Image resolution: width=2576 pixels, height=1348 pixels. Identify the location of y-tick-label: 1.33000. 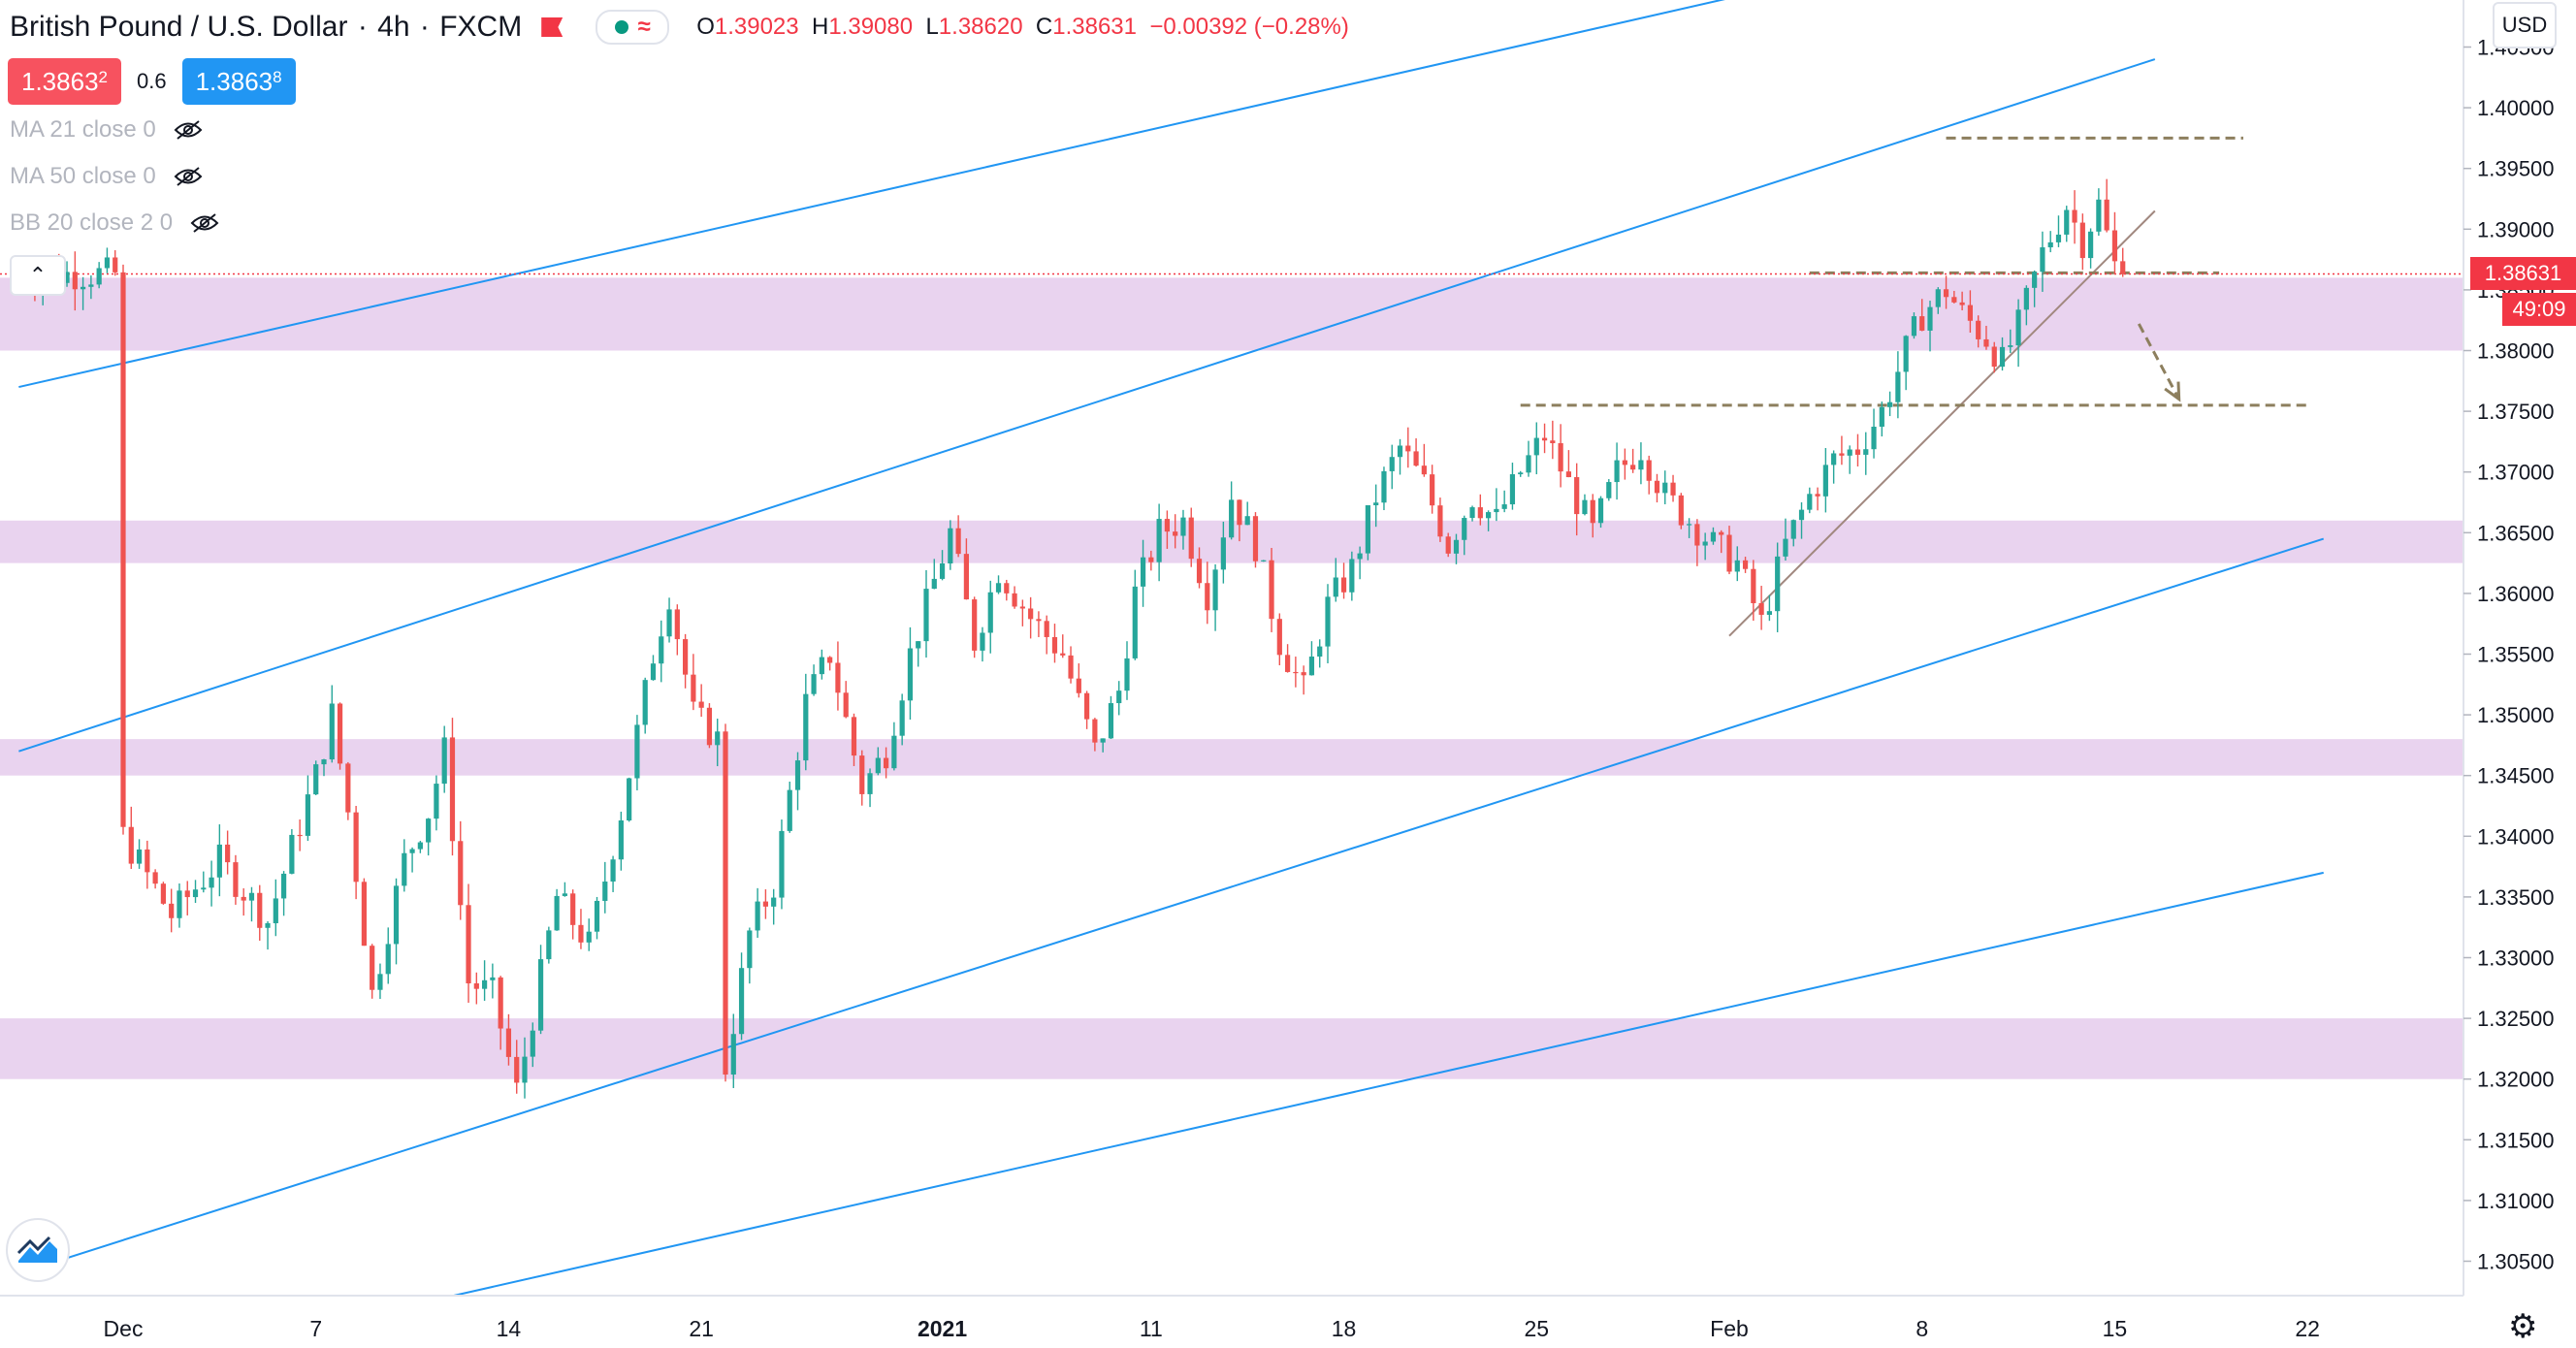
(2516, 959).